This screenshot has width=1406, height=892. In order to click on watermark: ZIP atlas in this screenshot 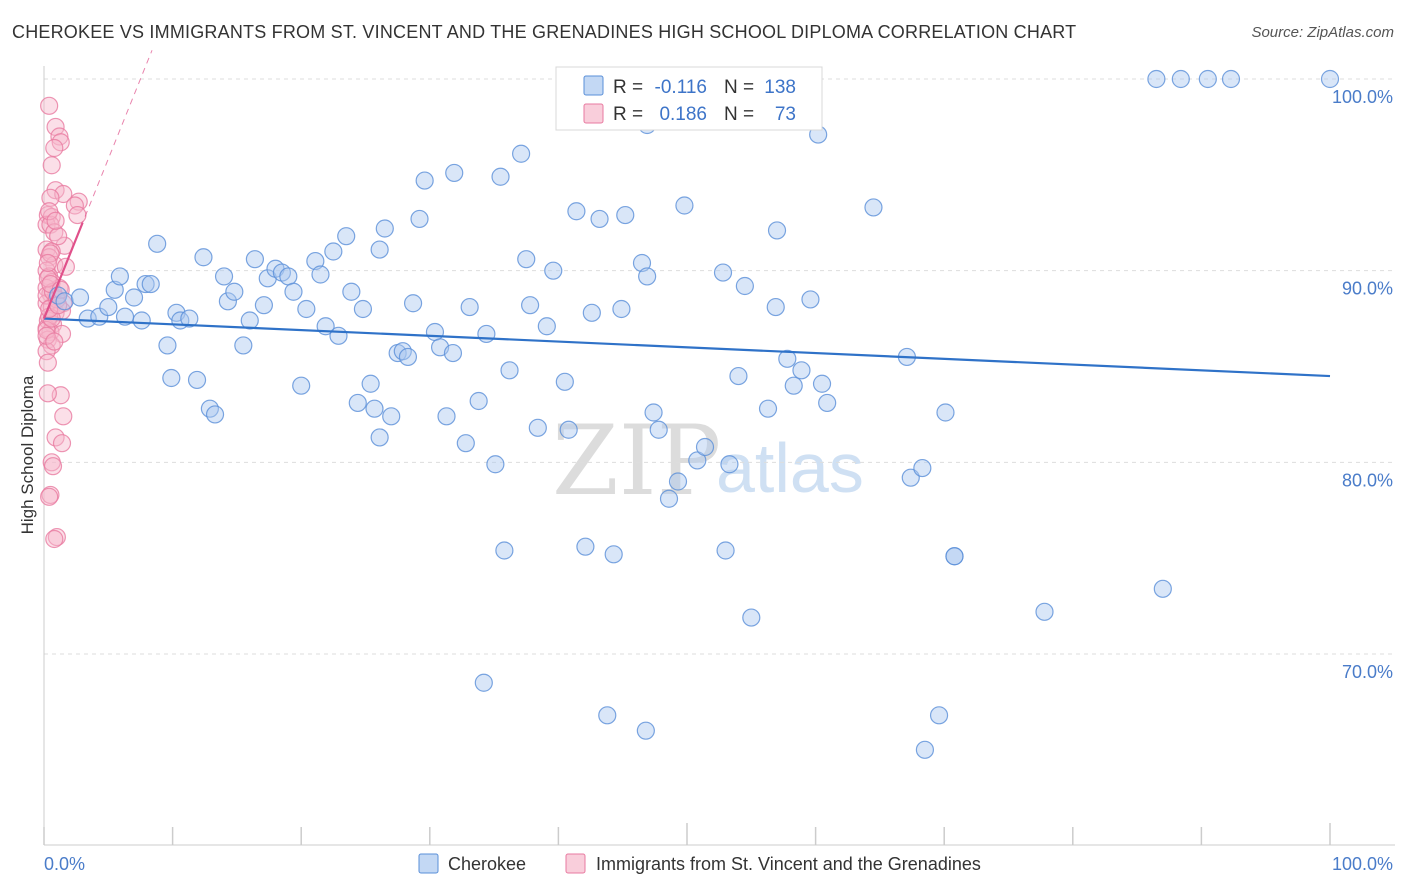, I will do `click(708, 461)`.